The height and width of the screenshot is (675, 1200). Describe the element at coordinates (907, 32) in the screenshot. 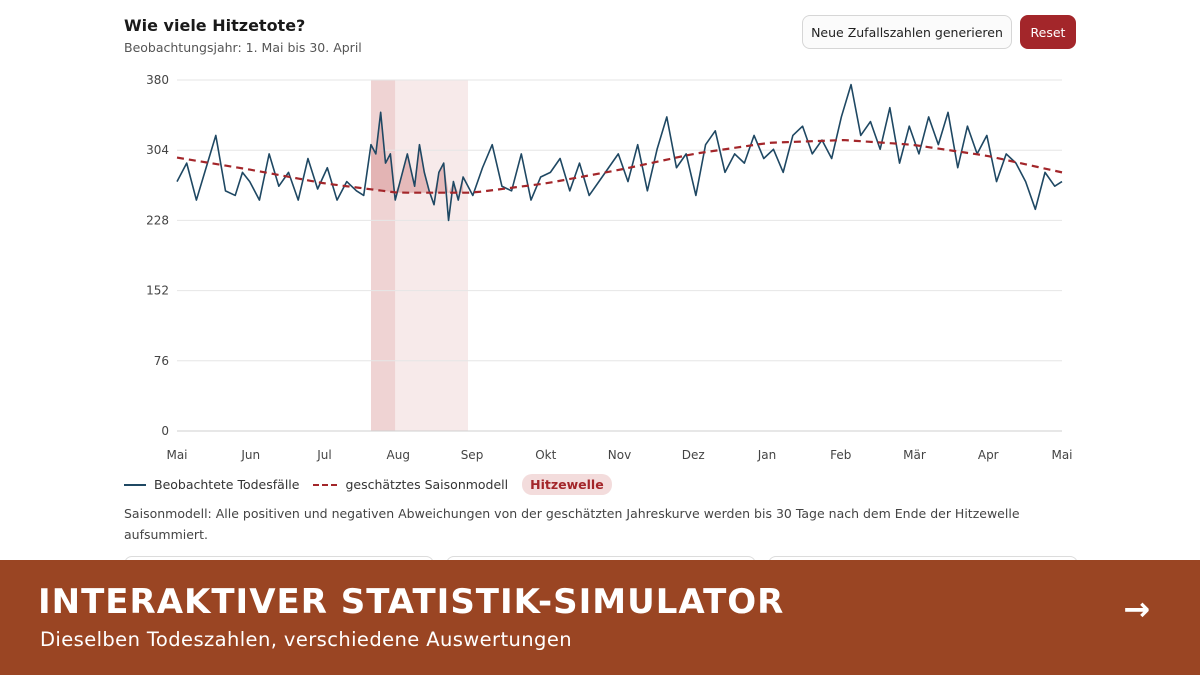

I see `generate-random-numbers-button: Neue Zufallszahlen generieren` at that location.